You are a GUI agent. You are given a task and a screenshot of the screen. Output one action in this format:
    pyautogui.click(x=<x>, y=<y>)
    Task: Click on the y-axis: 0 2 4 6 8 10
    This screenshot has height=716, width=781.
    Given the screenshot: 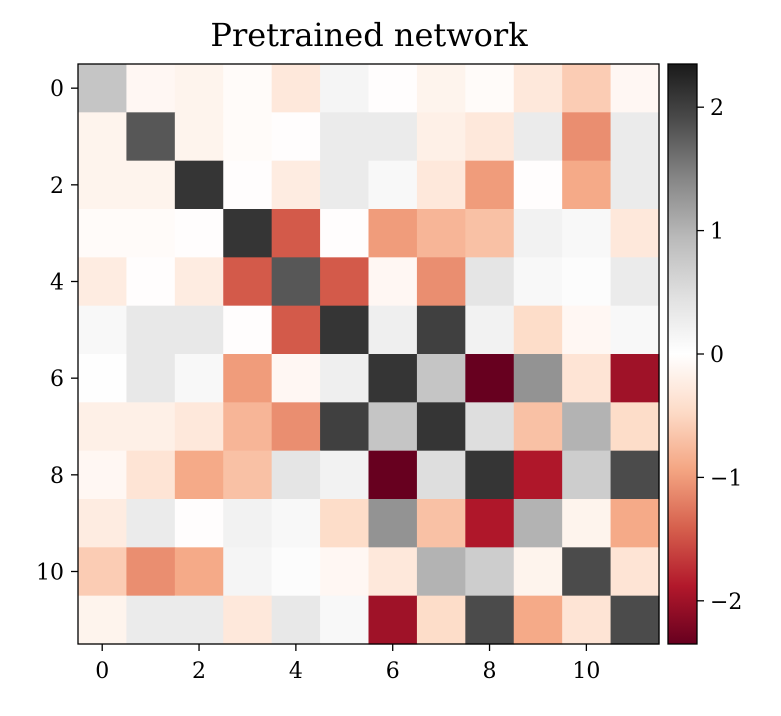 What is the action you would take?
    pyautogui.click(x=57, y=331)
    